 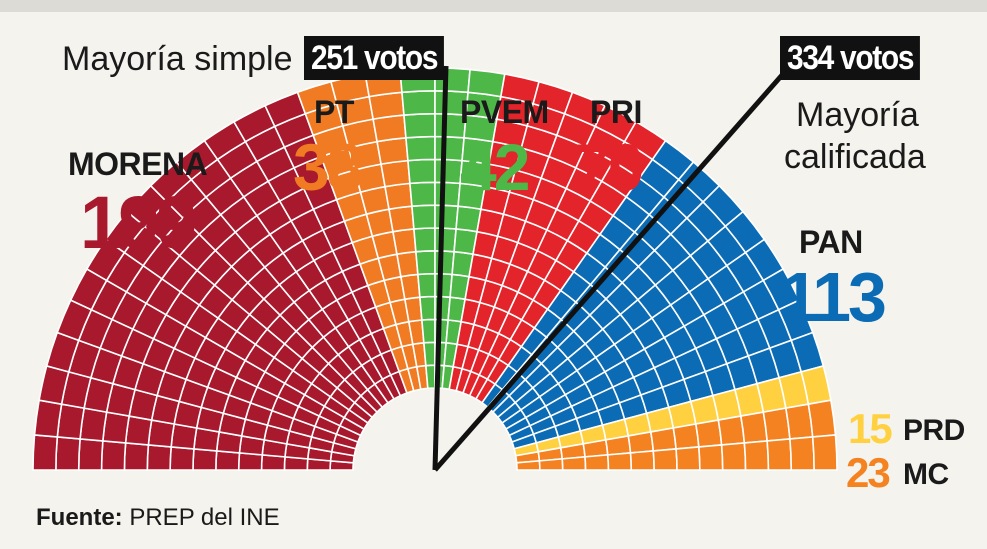 I want to click on seats-prd: 15, so click(x=870, y=428).